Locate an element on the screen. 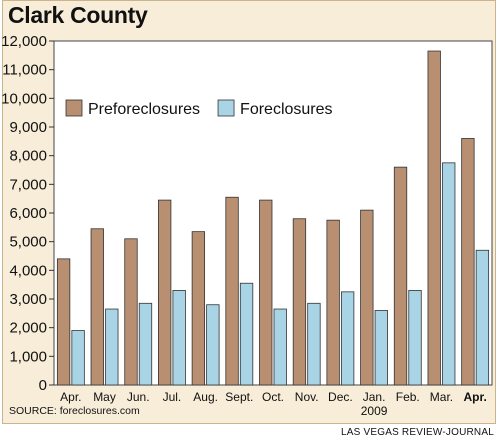 The width and height of the screenshot is (500, 442). x-tick-label: Mar. is located at coordinates (441, 397).